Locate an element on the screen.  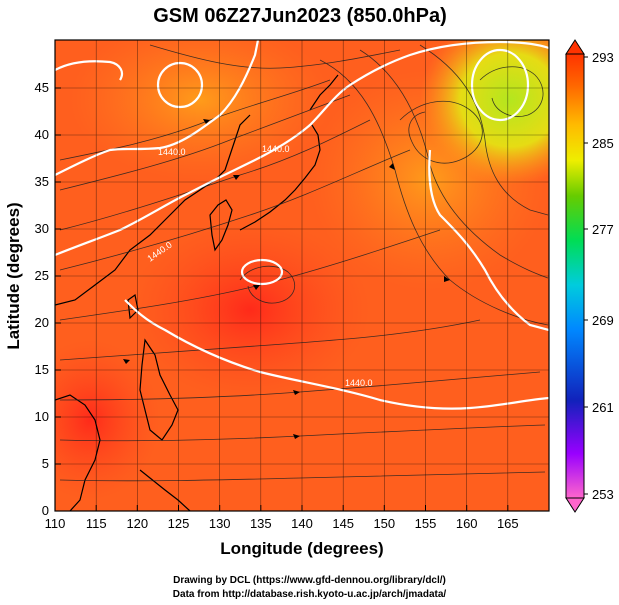
warm-region-north is located at coordinates (200, 110).